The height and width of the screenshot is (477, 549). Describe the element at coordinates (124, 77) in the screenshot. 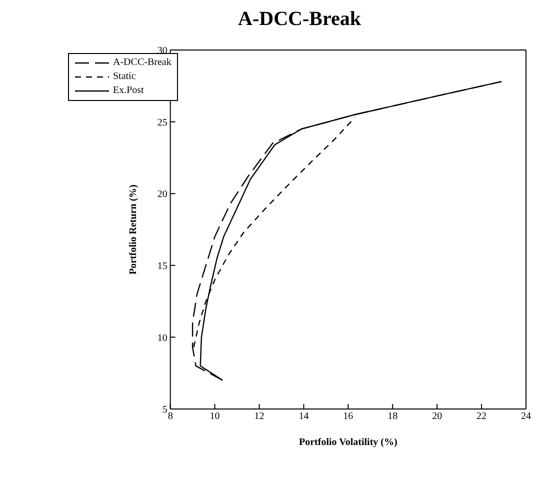

I see `legend-label: Static` at that location.